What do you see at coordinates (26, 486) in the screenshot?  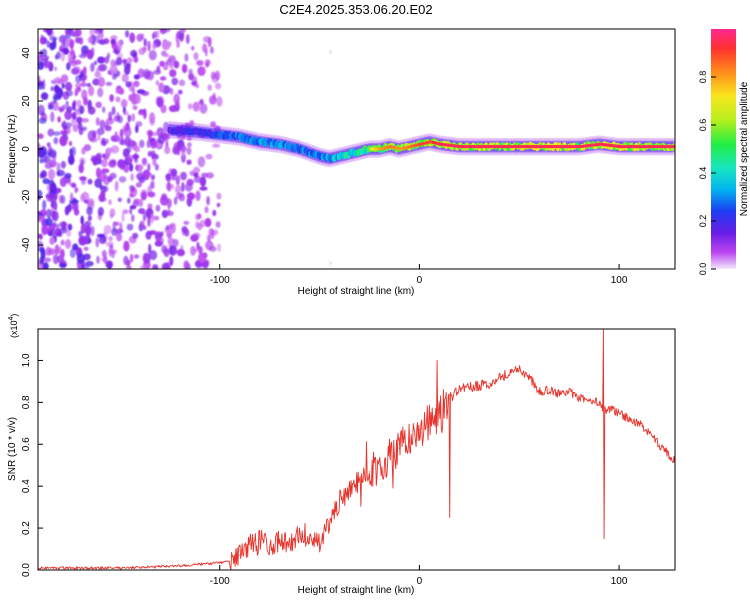 I see `y-tick-label: 0.4` at bounding box center [26, 486].